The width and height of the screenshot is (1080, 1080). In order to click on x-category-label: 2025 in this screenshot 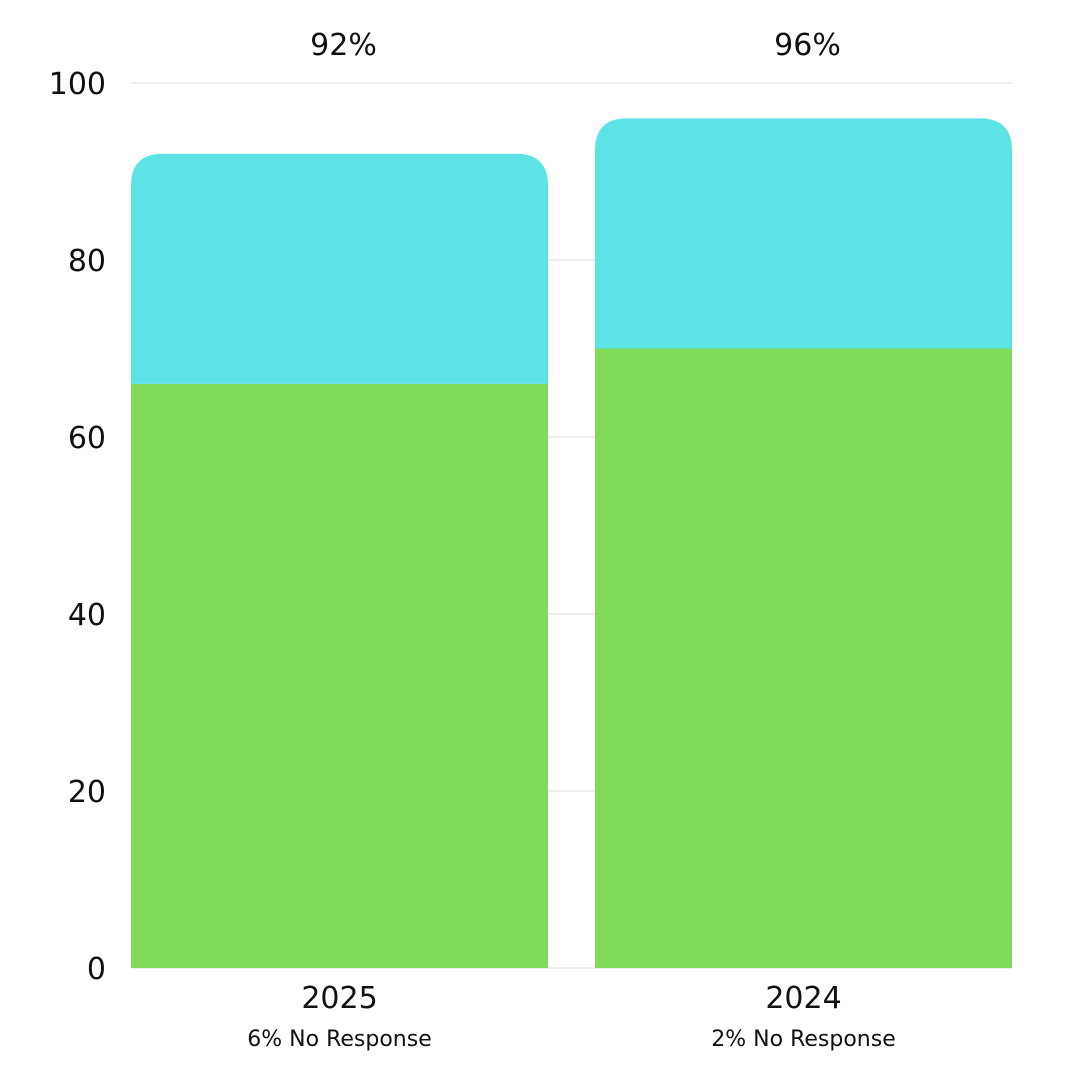, I will do `click(339, 998)`.